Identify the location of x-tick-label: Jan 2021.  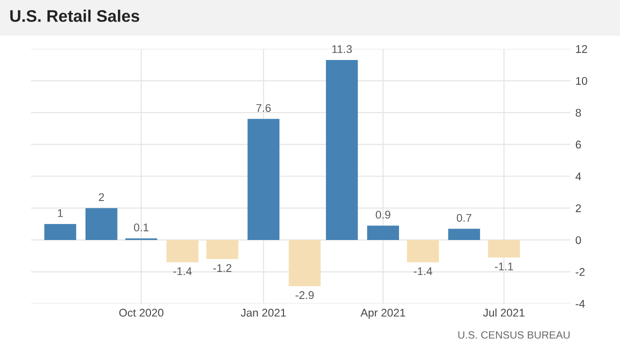
(263, 312).